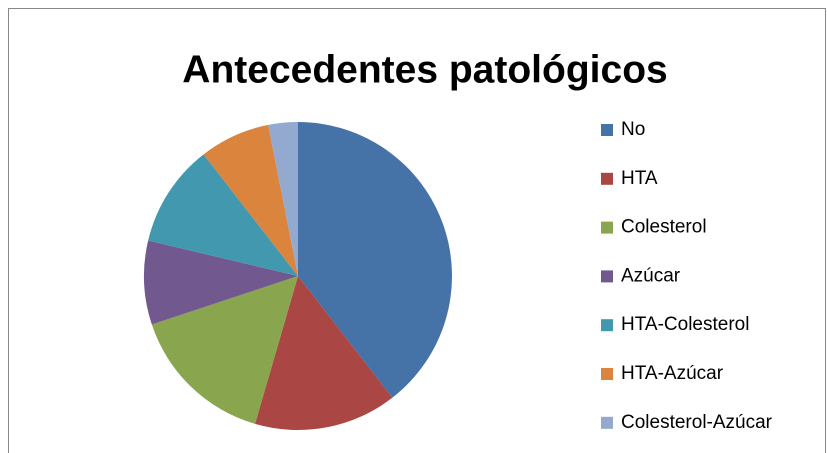  Describe the element at coordinates (651, 275) in the screenshot. I see `legend-label: Azúcar` at that location.